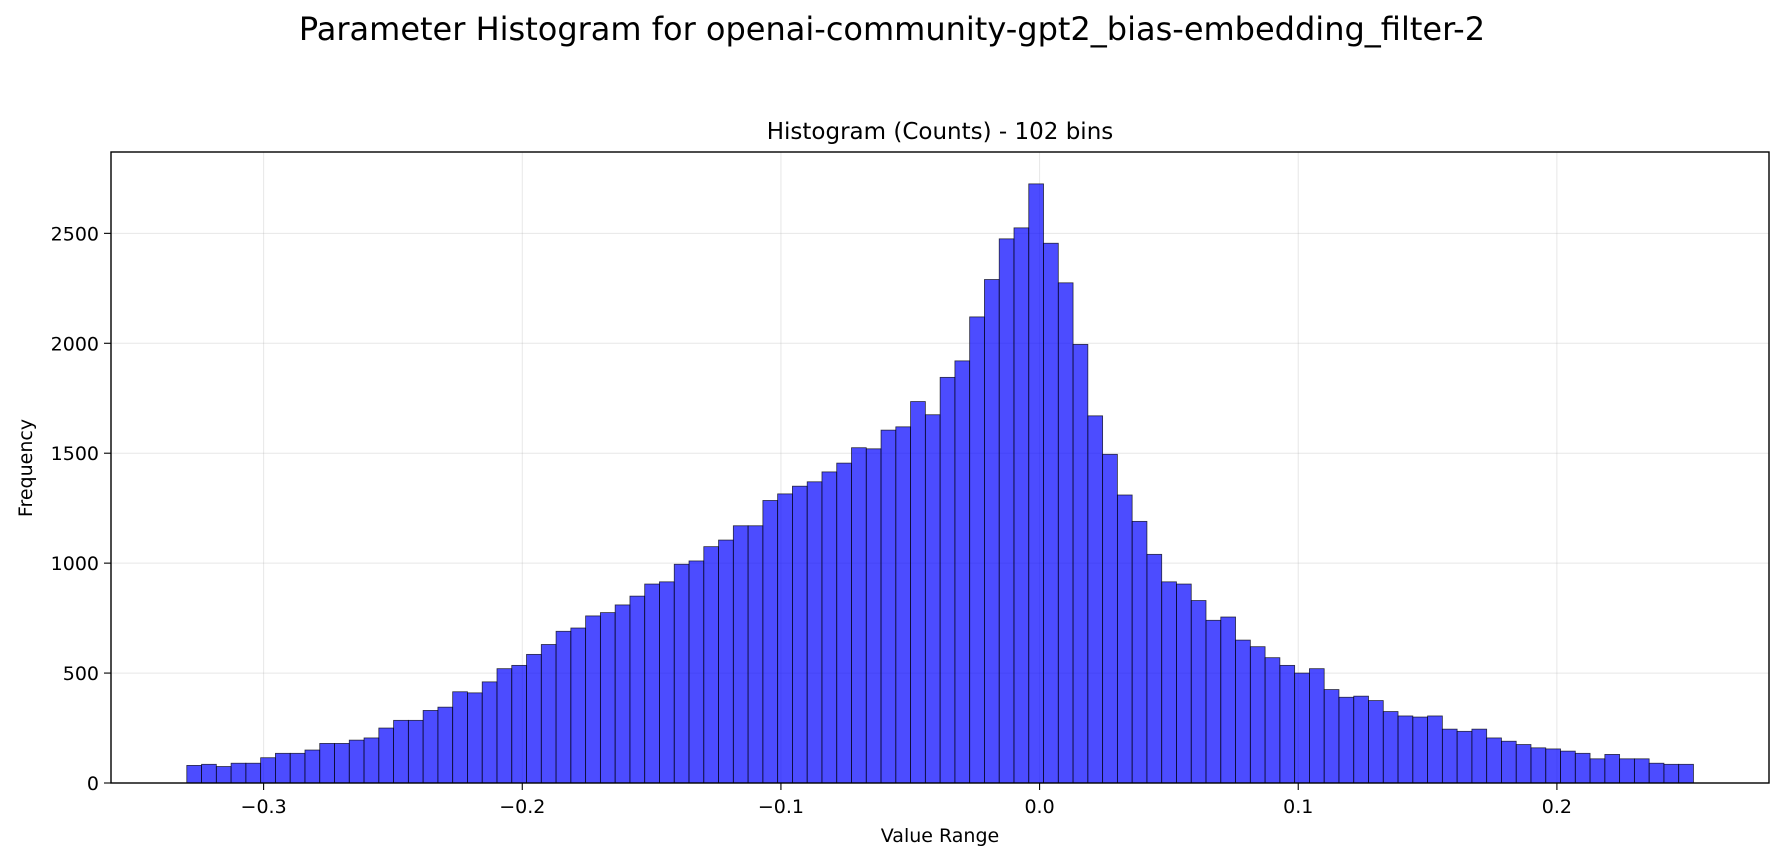 The height and width of the screenshot is (860, 1784). Describe the element at coordinates (75, 234) in the screenshot. I see `y-tick-label: 2500` at that location.